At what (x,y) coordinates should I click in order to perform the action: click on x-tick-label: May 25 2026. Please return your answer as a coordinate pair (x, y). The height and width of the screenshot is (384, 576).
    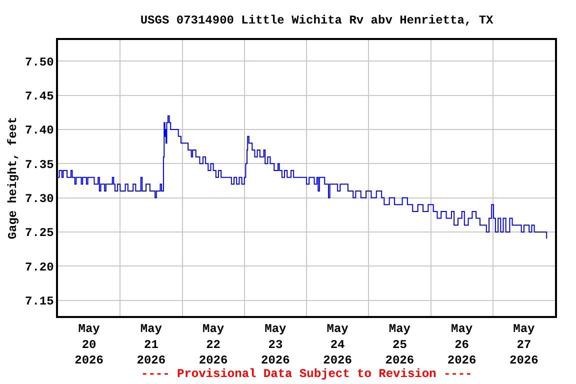
    Looking at the image, I should click on (399, 345).